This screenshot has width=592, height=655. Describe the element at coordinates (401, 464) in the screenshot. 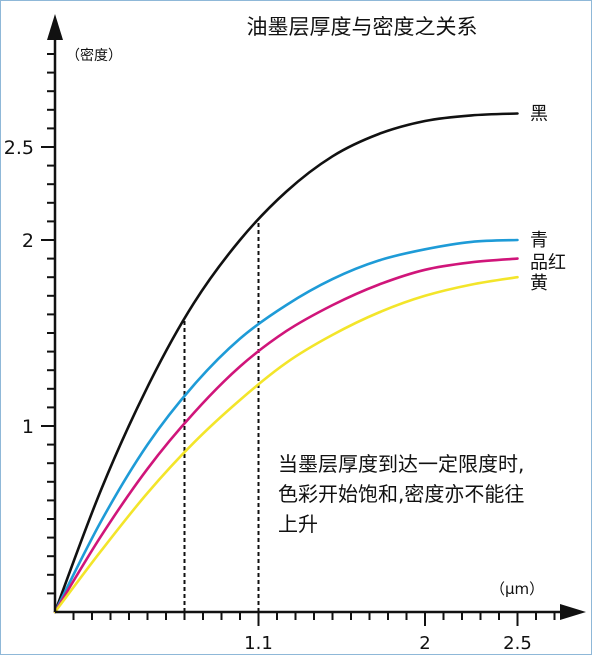

I see `annotation-line-1: 当墨层厚度到达一定限度时,` at that location.